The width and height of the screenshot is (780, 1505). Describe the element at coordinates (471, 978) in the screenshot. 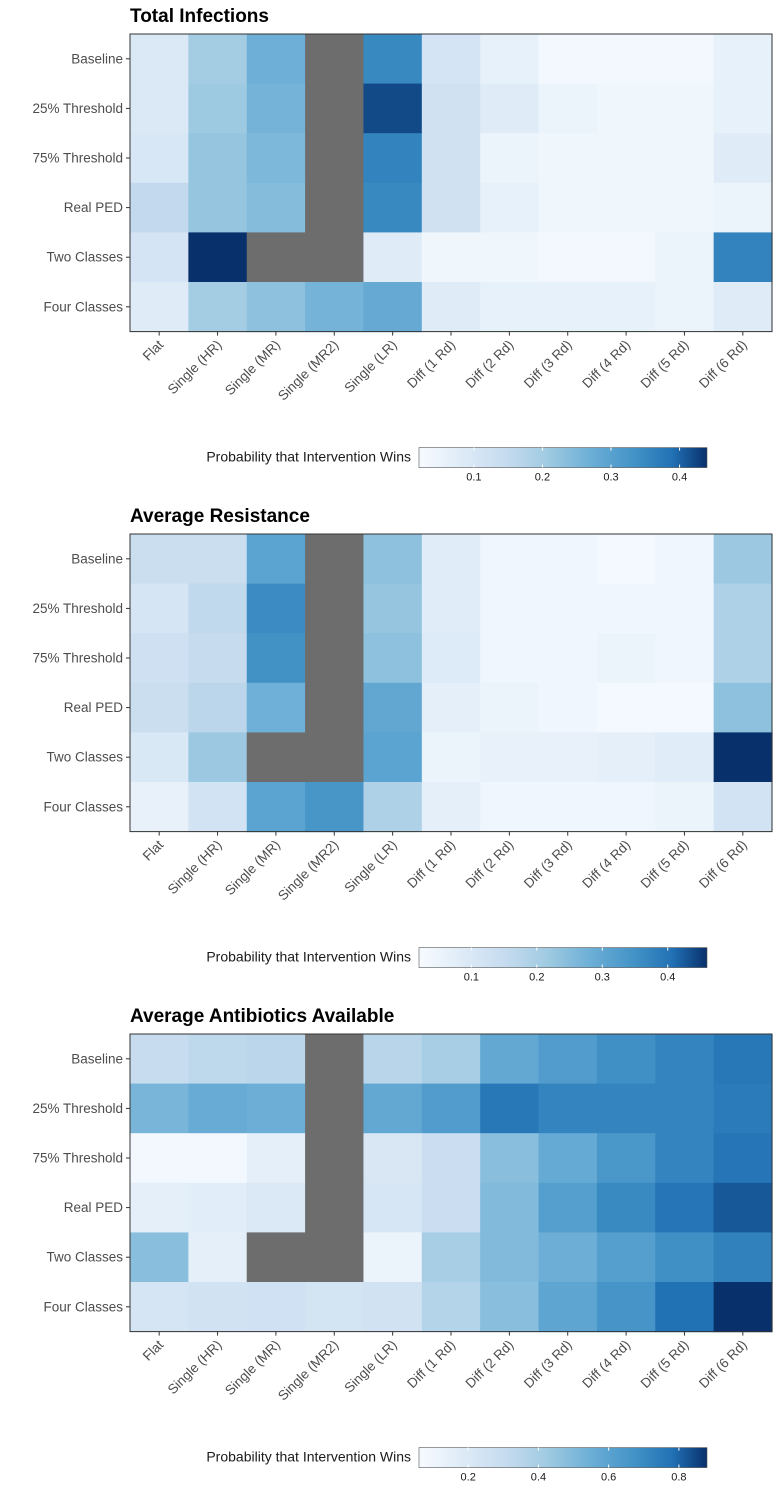

I see `legend-tick-label: 0.1` at that location.